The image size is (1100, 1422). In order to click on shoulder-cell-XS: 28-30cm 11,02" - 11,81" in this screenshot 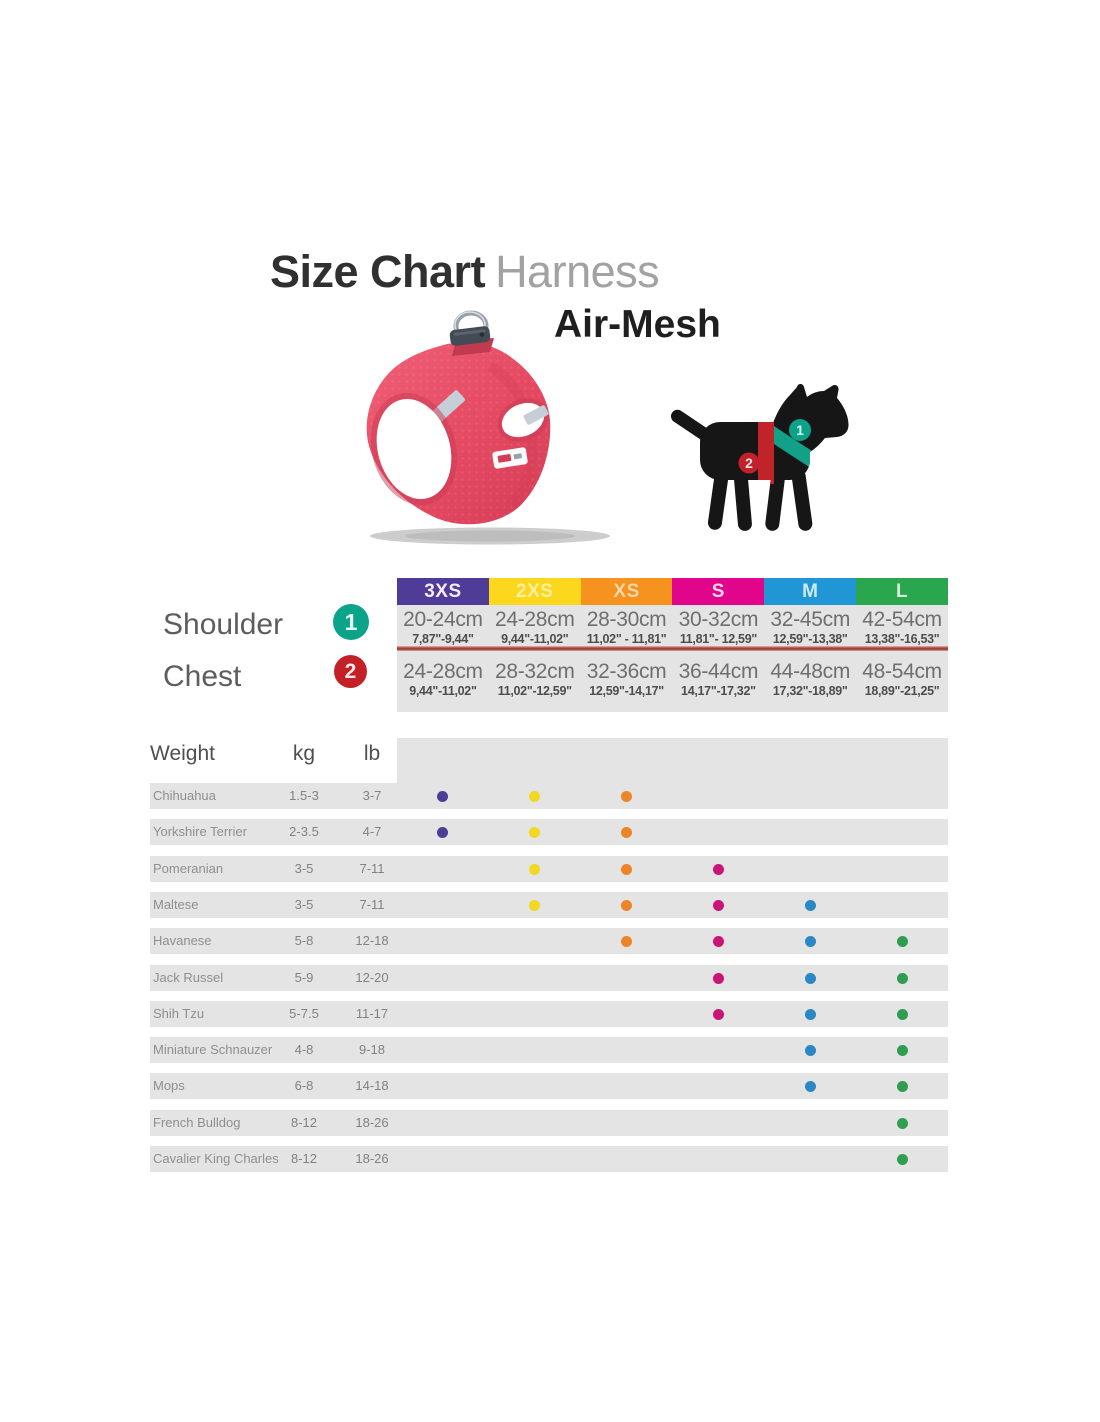, I will do `click(627, 625)`.